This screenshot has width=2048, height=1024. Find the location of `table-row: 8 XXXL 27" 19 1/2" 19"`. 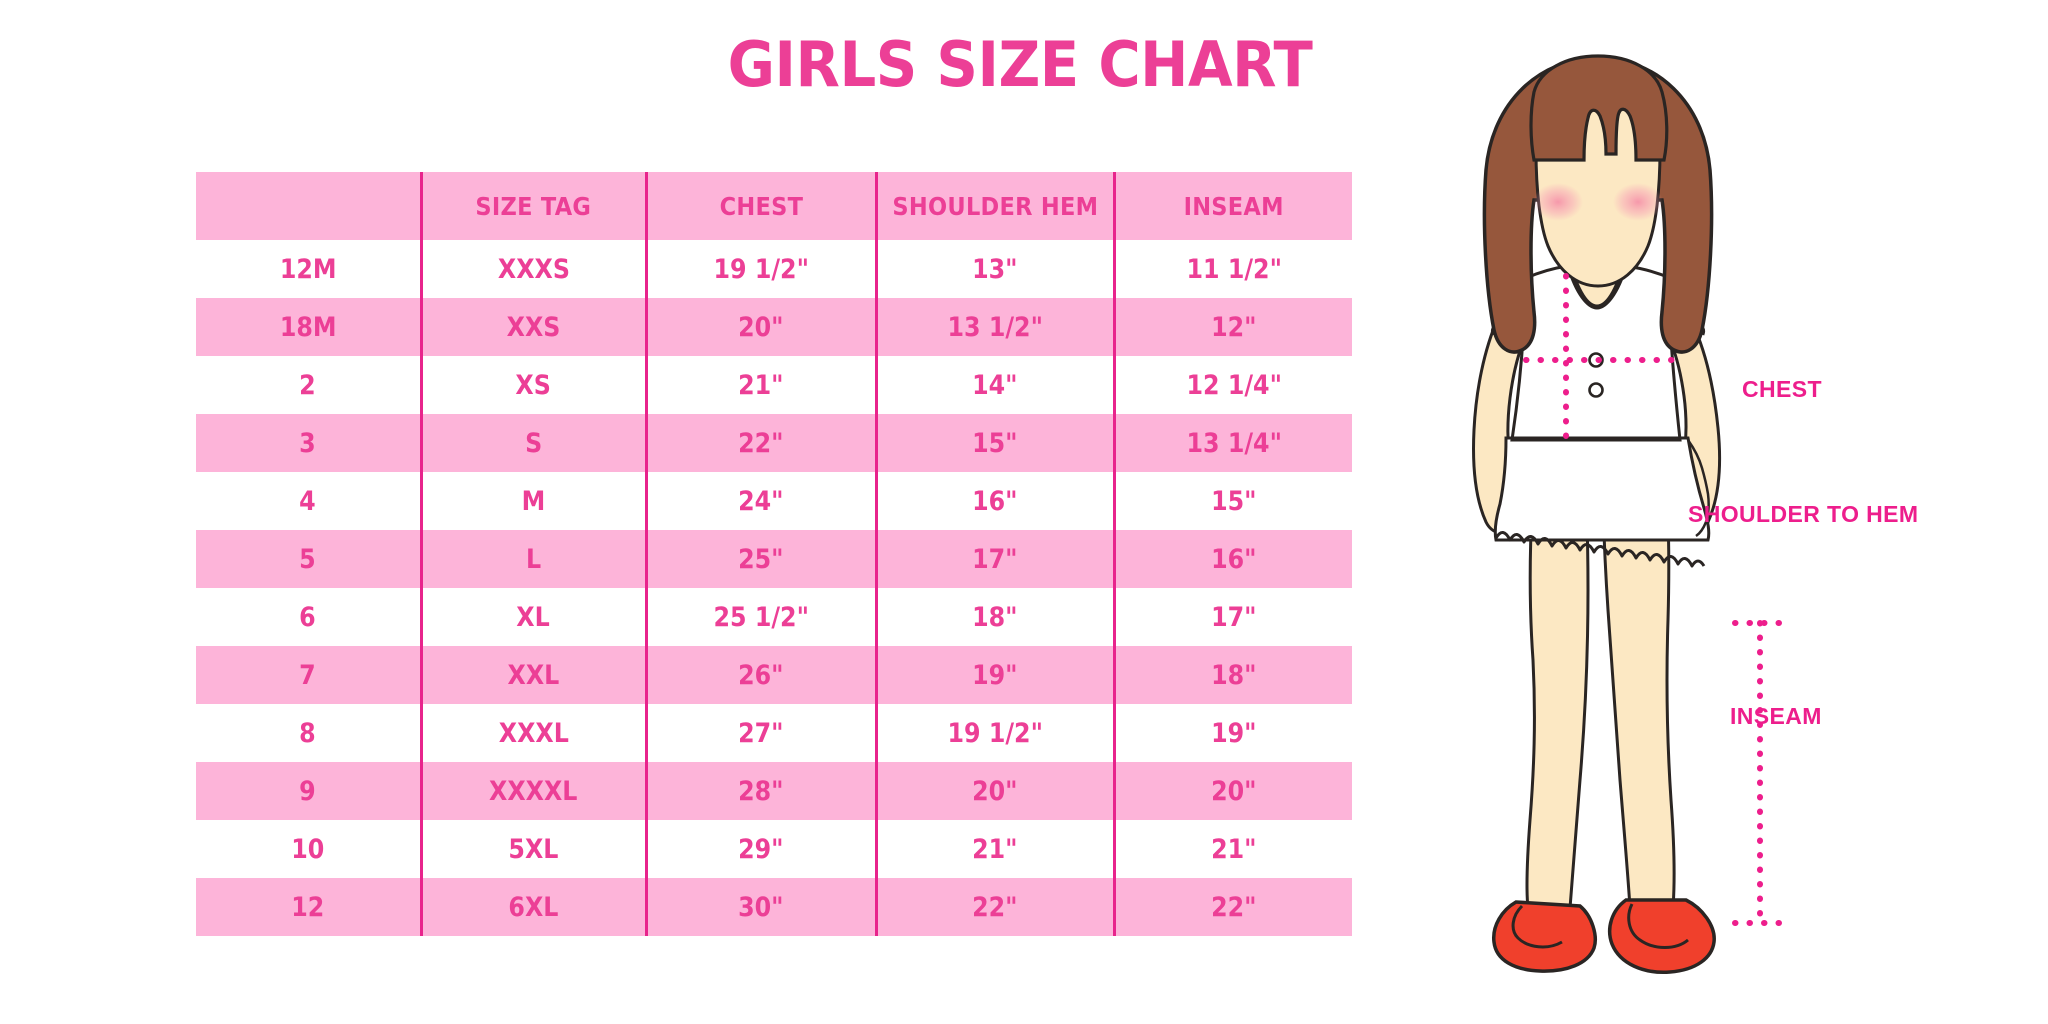

table-row: 8 XXXL 27" 19 1/2" 19" is located at coordinates (774, 733).